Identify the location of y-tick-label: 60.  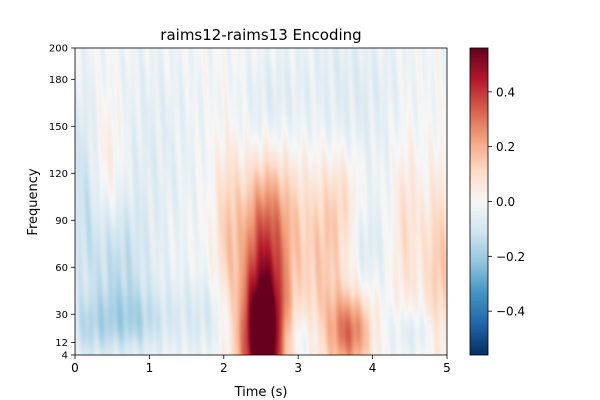
(61, 268).